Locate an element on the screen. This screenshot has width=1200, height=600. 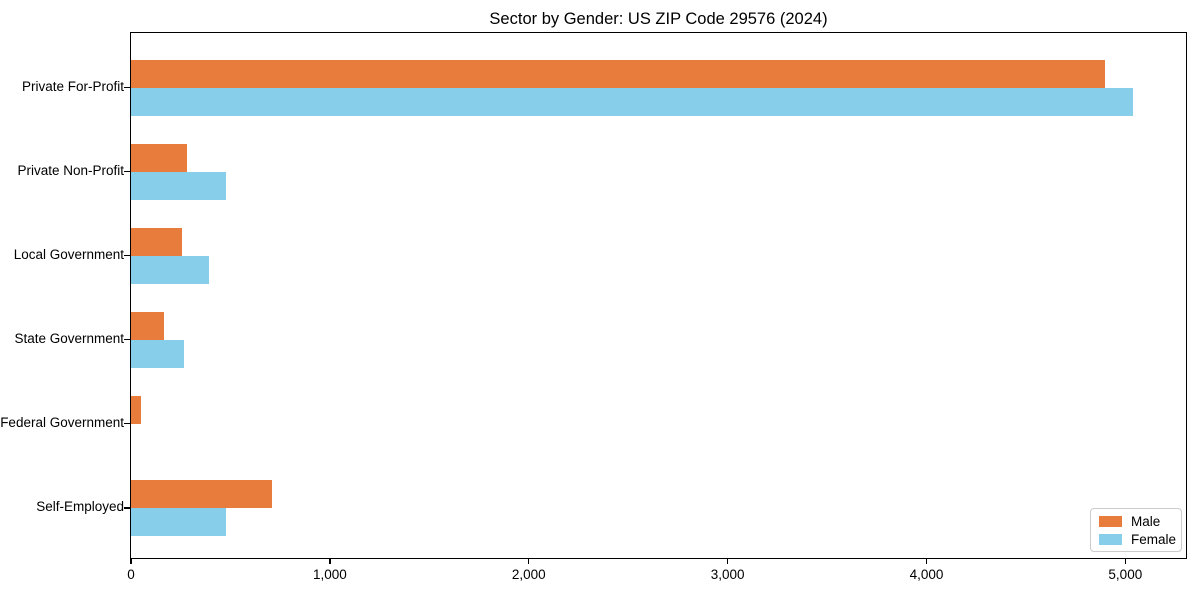
male-swatch-icon is located at coordinates (1110, 521).